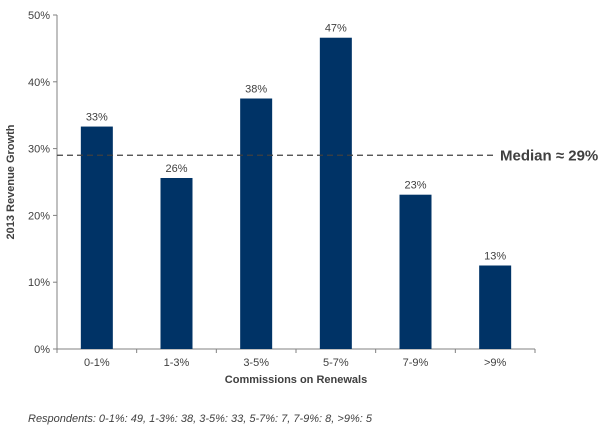 This screenshot has width=610, height=444. I want to click on y-axis: 0% 10% 20% 30% 40% 50%, so click(43, 183).